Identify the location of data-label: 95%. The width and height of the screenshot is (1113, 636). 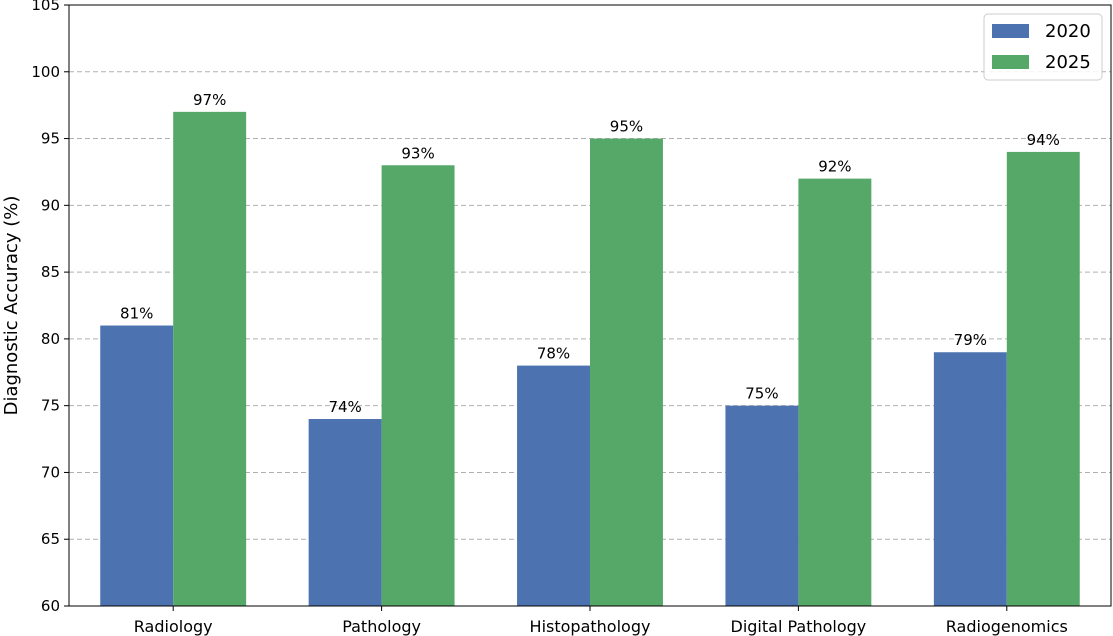
(626, 127).